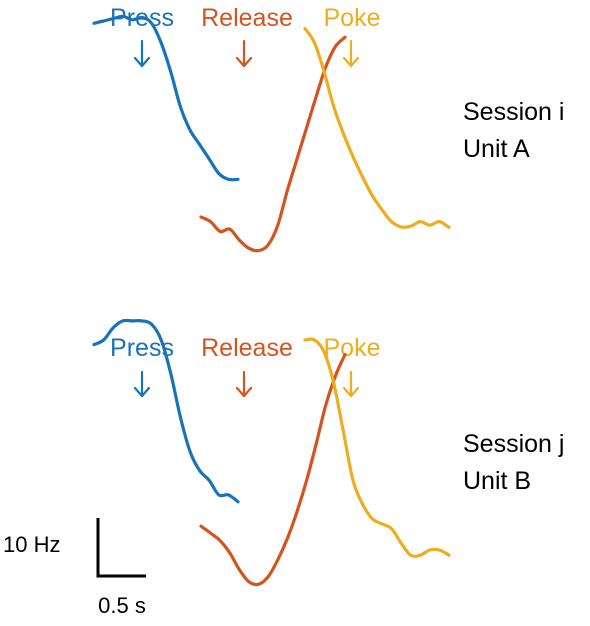 Image resolution: width=590 pixels, height=626 pixels. What do you see at coordinates (496, 149) in the screenshot?
I see `unit-label: Unit A` at bounding box center [496, 149].